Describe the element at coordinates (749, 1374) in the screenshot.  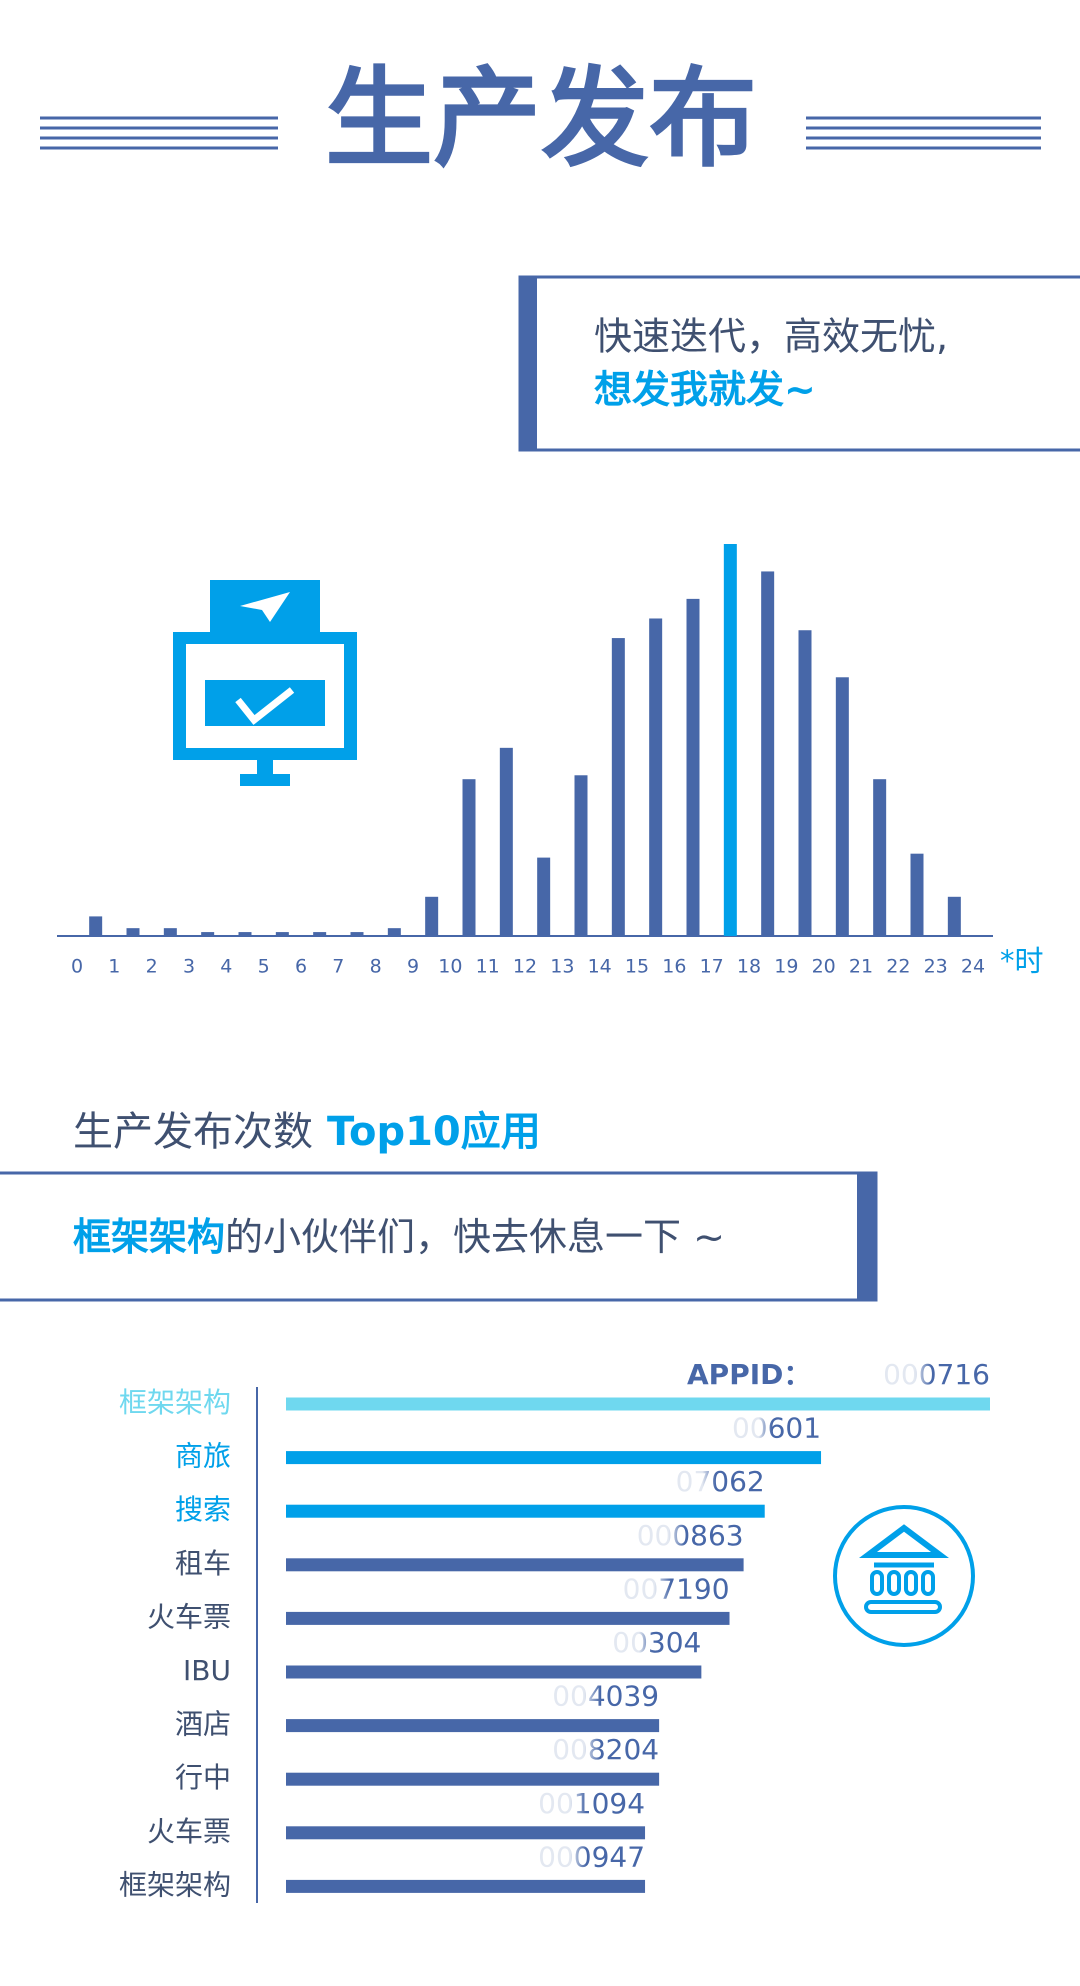
I see `value-caption: APPID：` at that location.